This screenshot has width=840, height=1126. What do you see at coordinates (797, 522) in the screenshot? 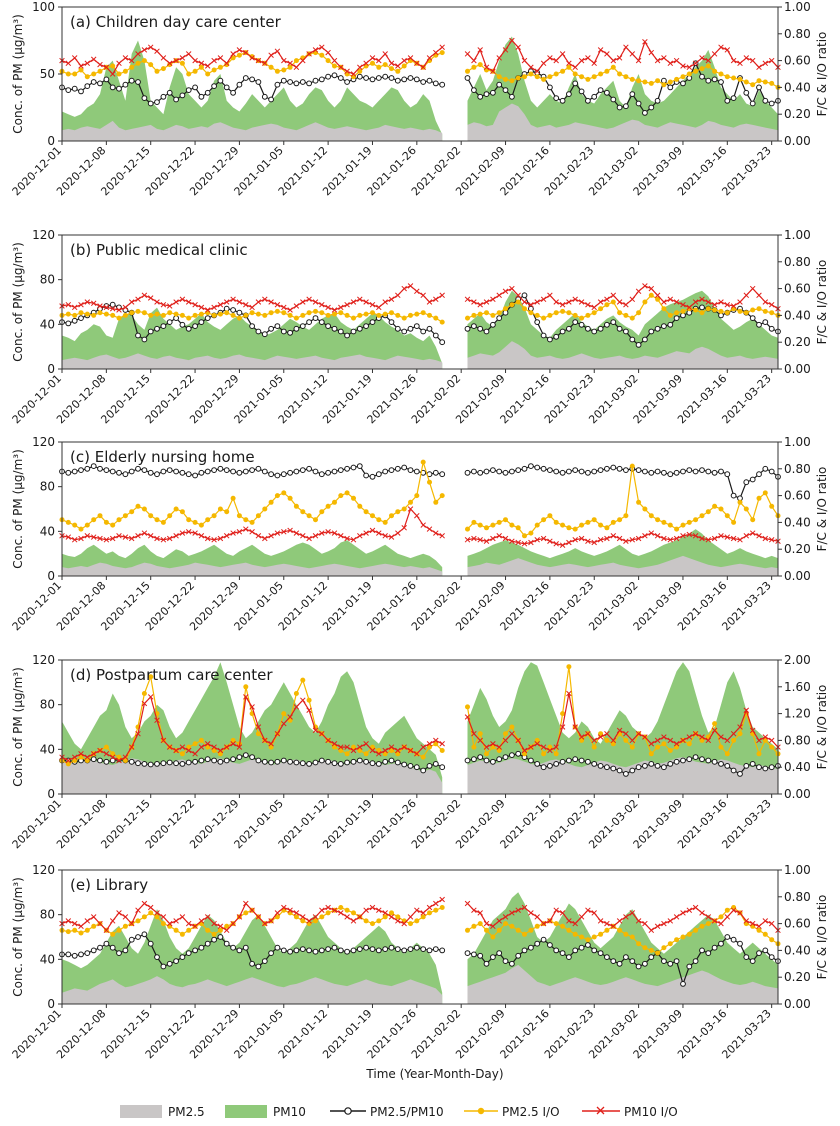
I see `y2-tick-label: 0.40` at bounding box center [797, 522].